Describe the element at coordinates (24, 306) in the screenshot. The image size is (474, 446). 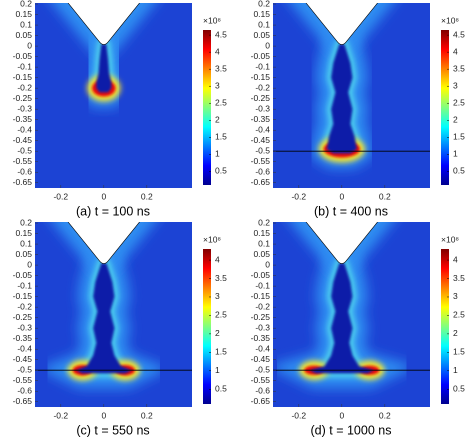
I see `y-tick-label: -0.2` at that location.